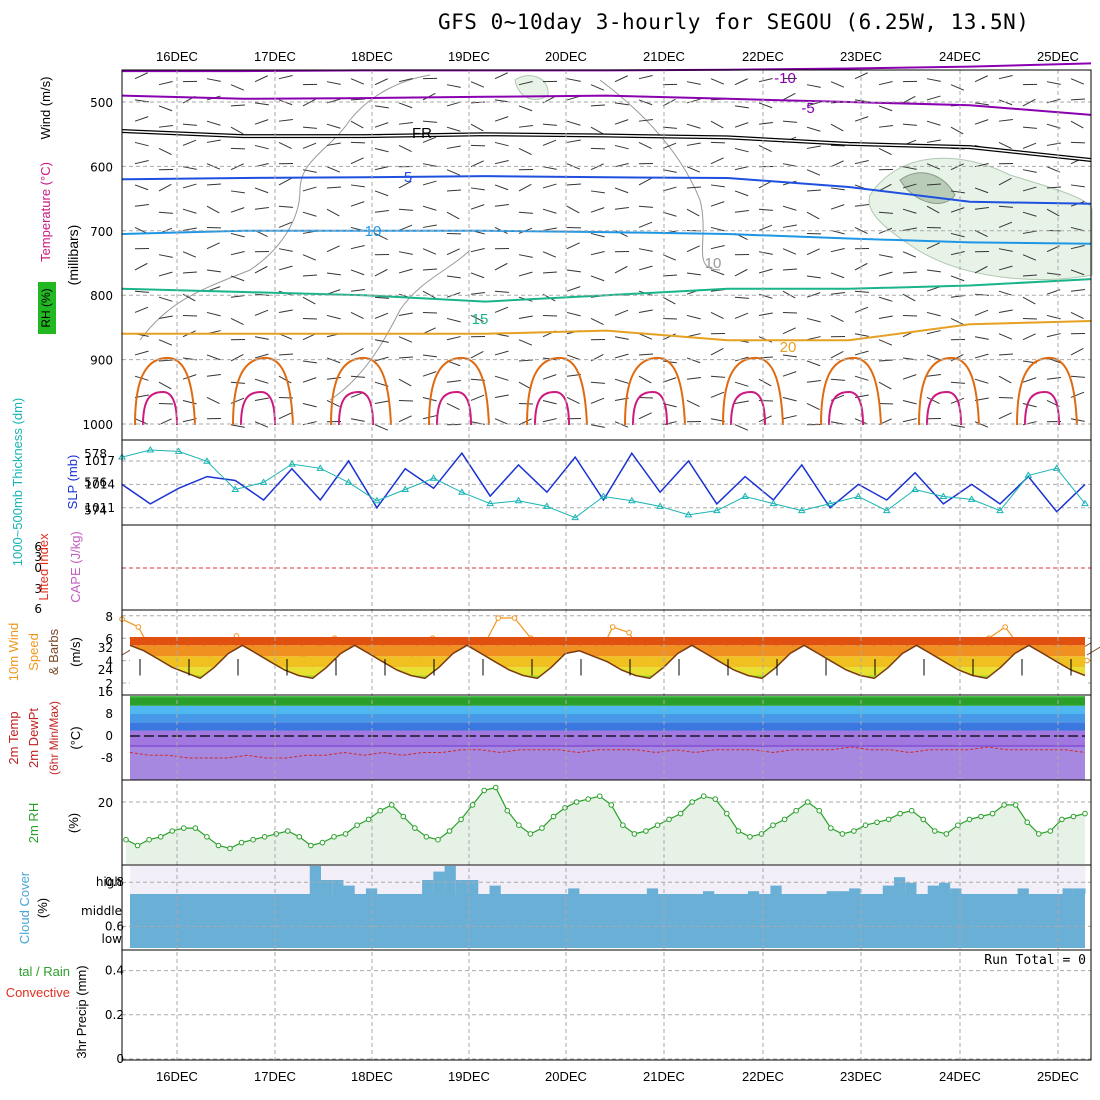 The height and width of the screenshot is (1100, 1100). Describe the element at coordinates (109, 662) in the screenshot. I see `y-tick-label: 4` at that location.